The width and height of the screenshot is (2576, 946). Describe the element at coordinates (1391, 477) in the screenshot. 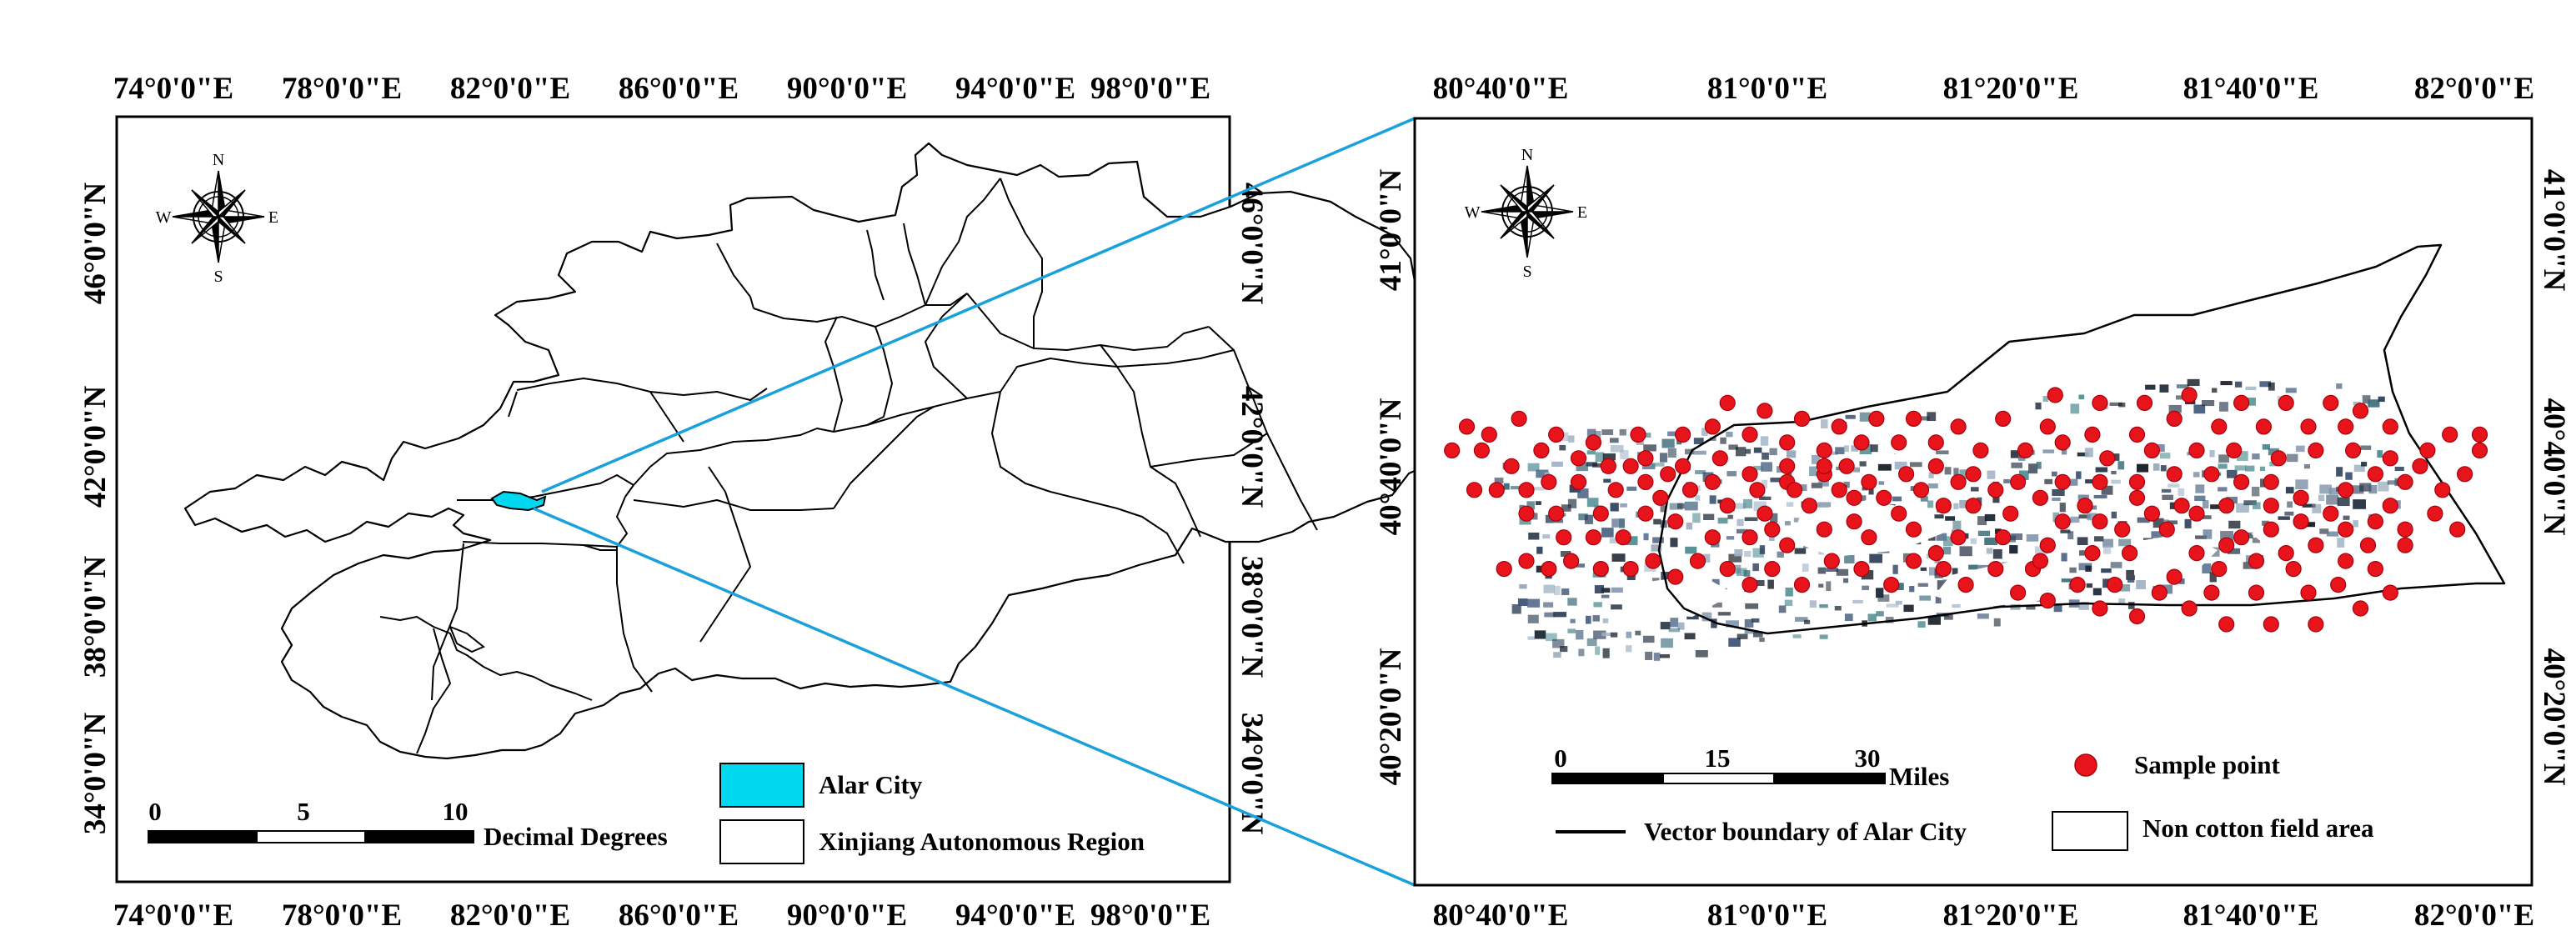

I see `right-left-lat-labels: 41°0'0"N 40°40'0"N 40°20'0"N` at that location.